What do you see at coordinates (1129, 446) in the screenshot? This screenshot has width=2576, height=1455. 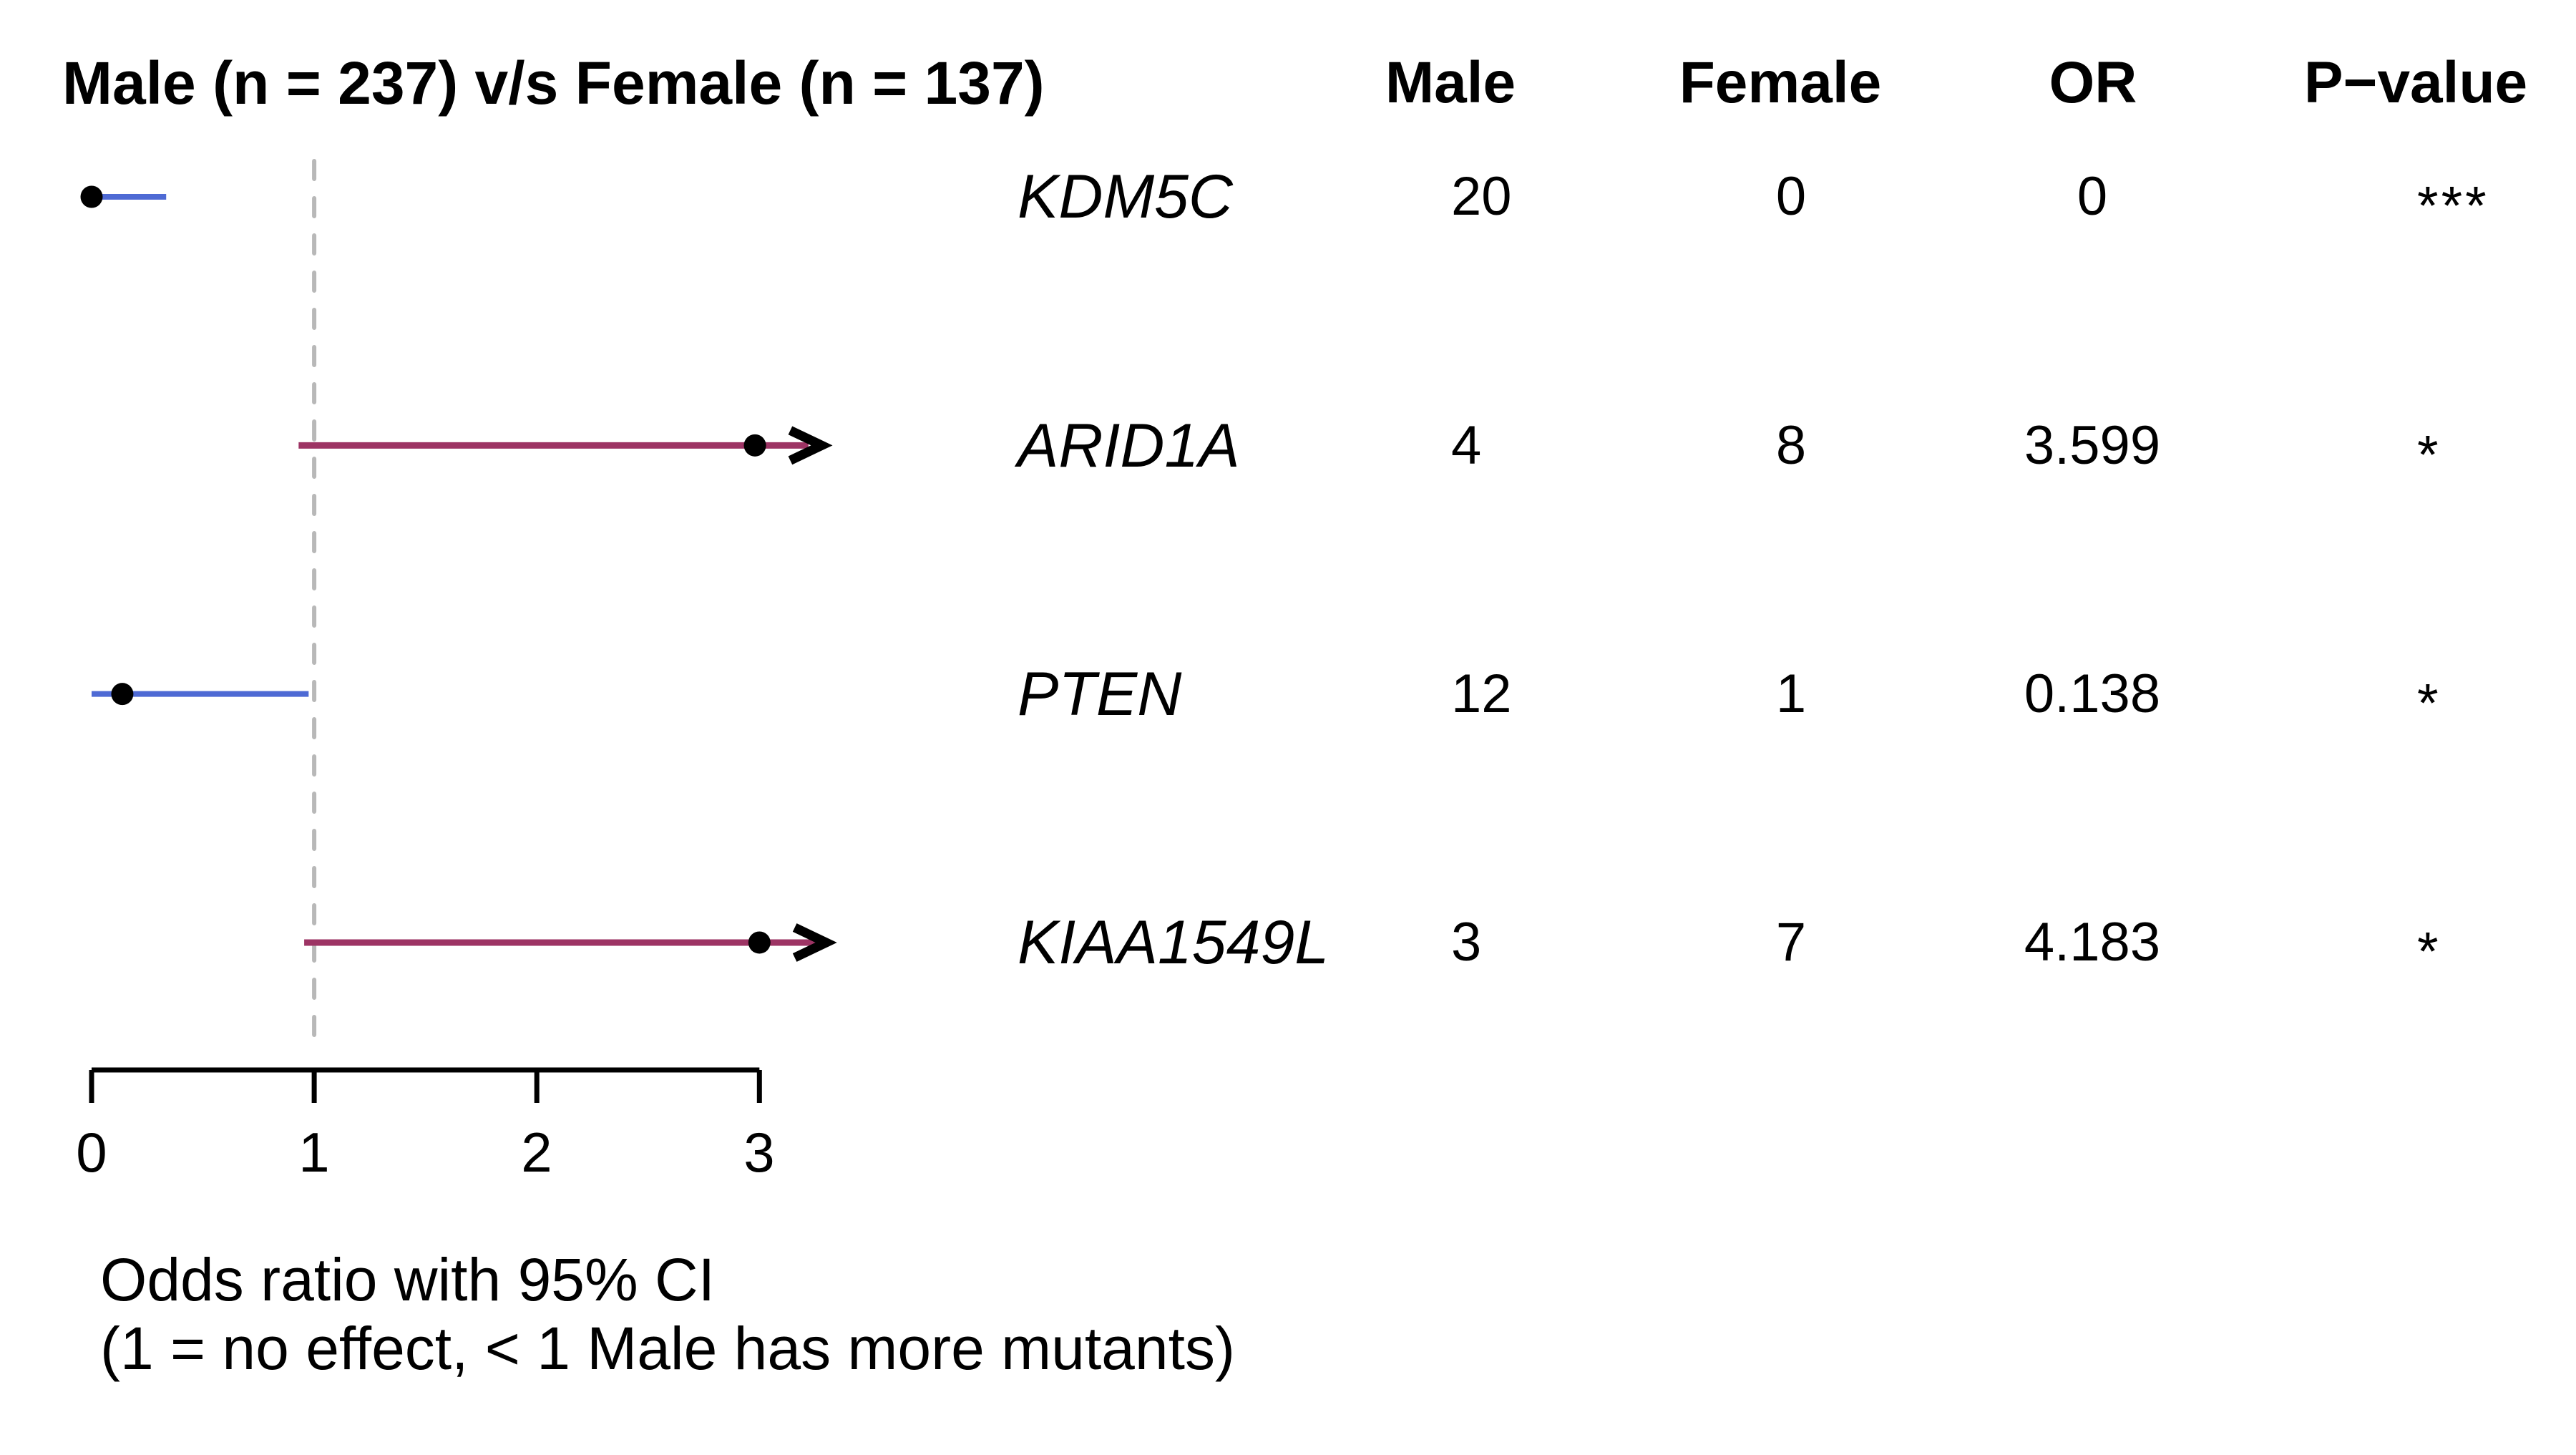 I see `gene-label: ARID1A` at bounding box center [1129, 446].